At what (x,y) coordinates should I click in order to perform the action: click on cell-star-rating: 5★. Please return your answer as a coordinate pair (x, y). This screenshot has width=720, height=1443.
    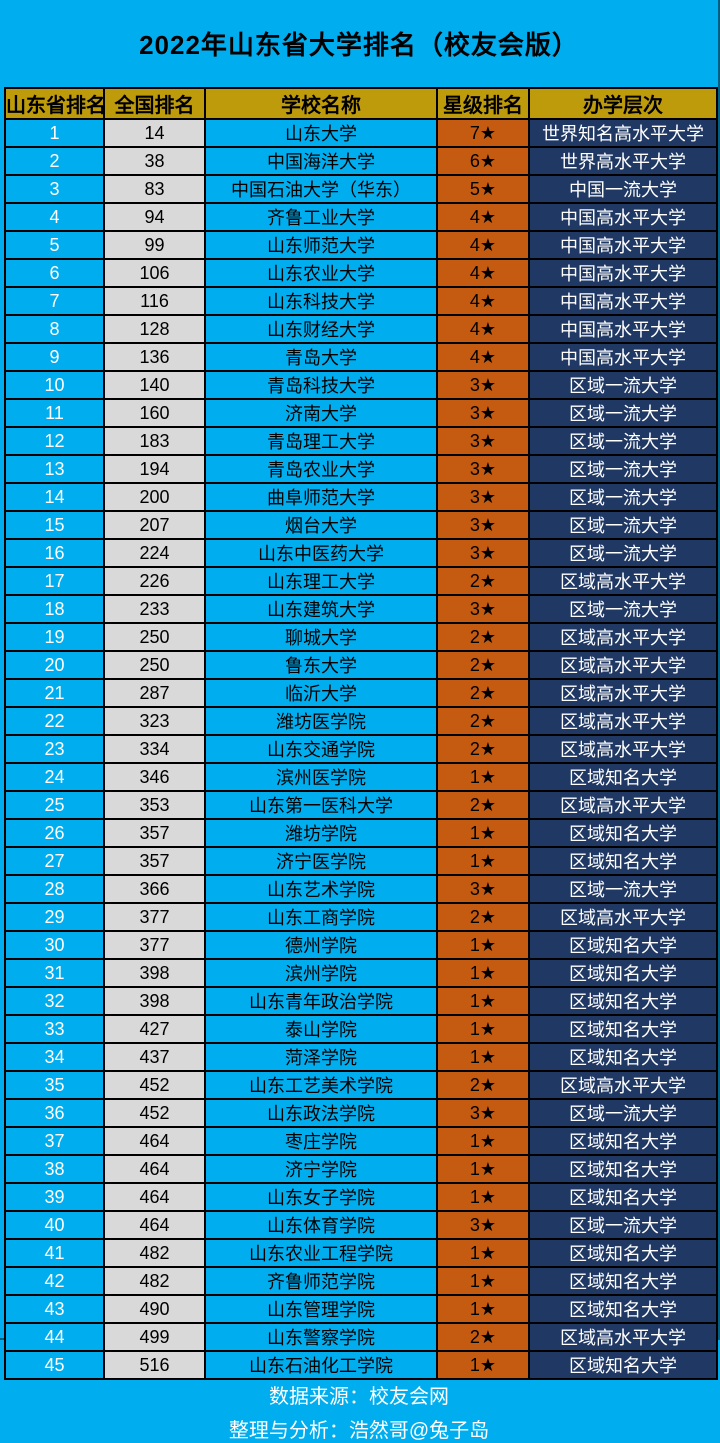
    Looking at the image, I should click on (483, 189).